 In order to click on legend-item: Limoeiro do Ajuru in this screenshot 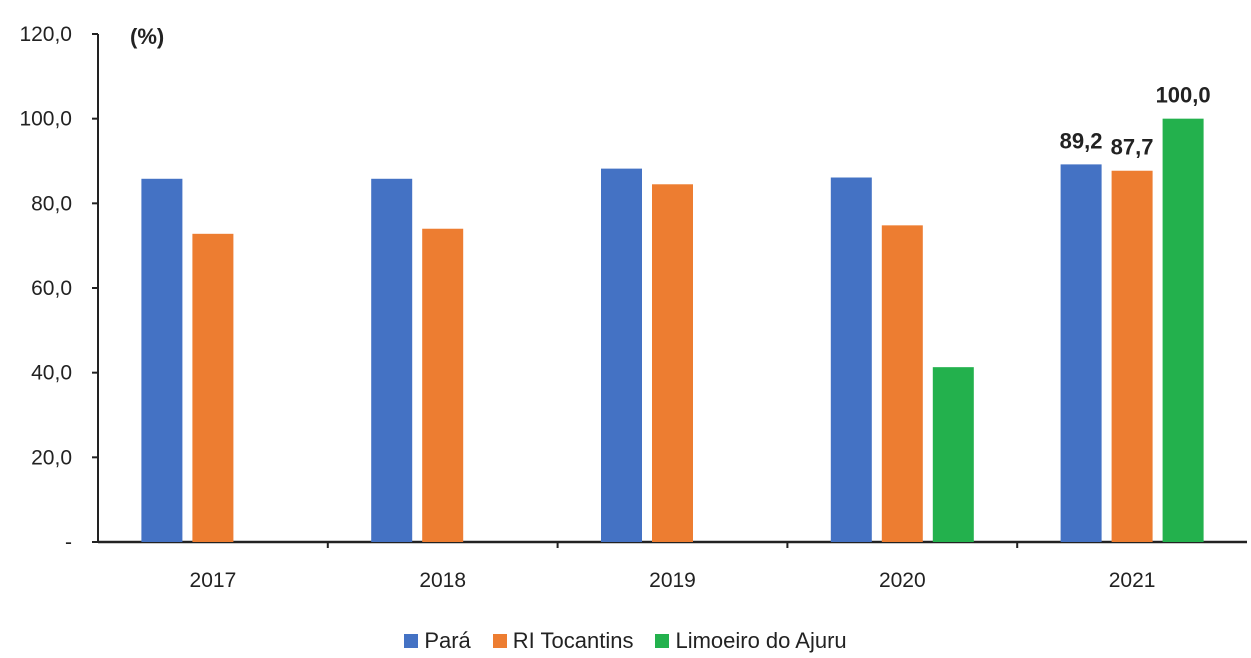, I will do `click(751, 641)`.